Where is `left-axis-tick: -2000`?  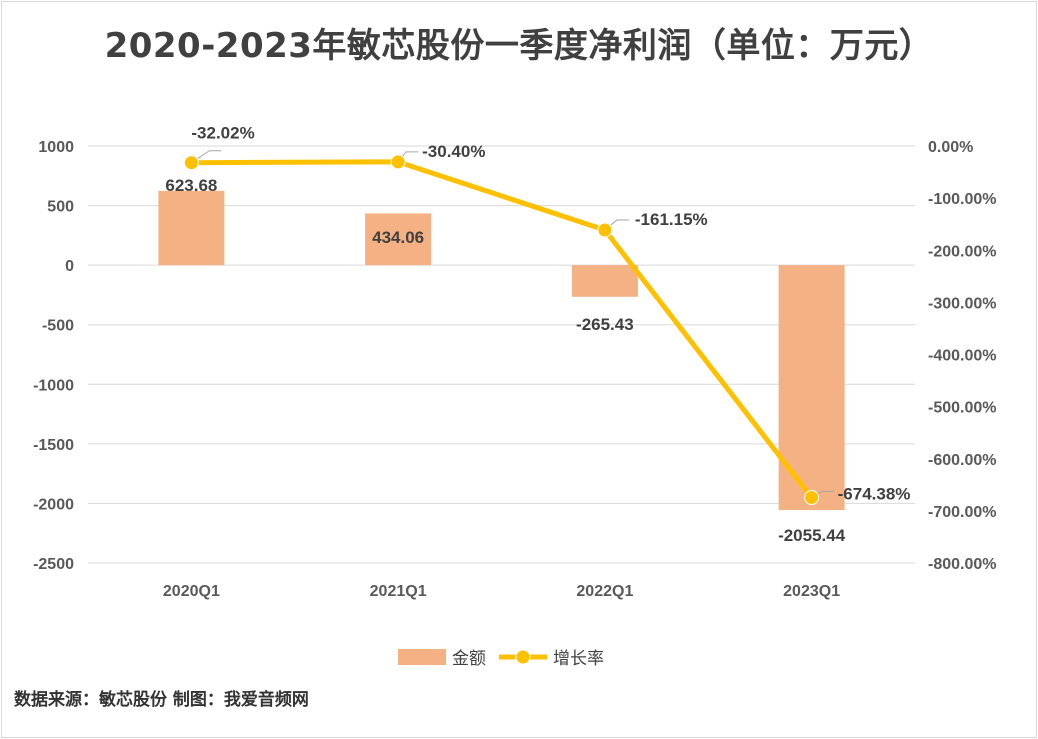 left-axis-tick: -2000 is located at coordinates (53, 504).